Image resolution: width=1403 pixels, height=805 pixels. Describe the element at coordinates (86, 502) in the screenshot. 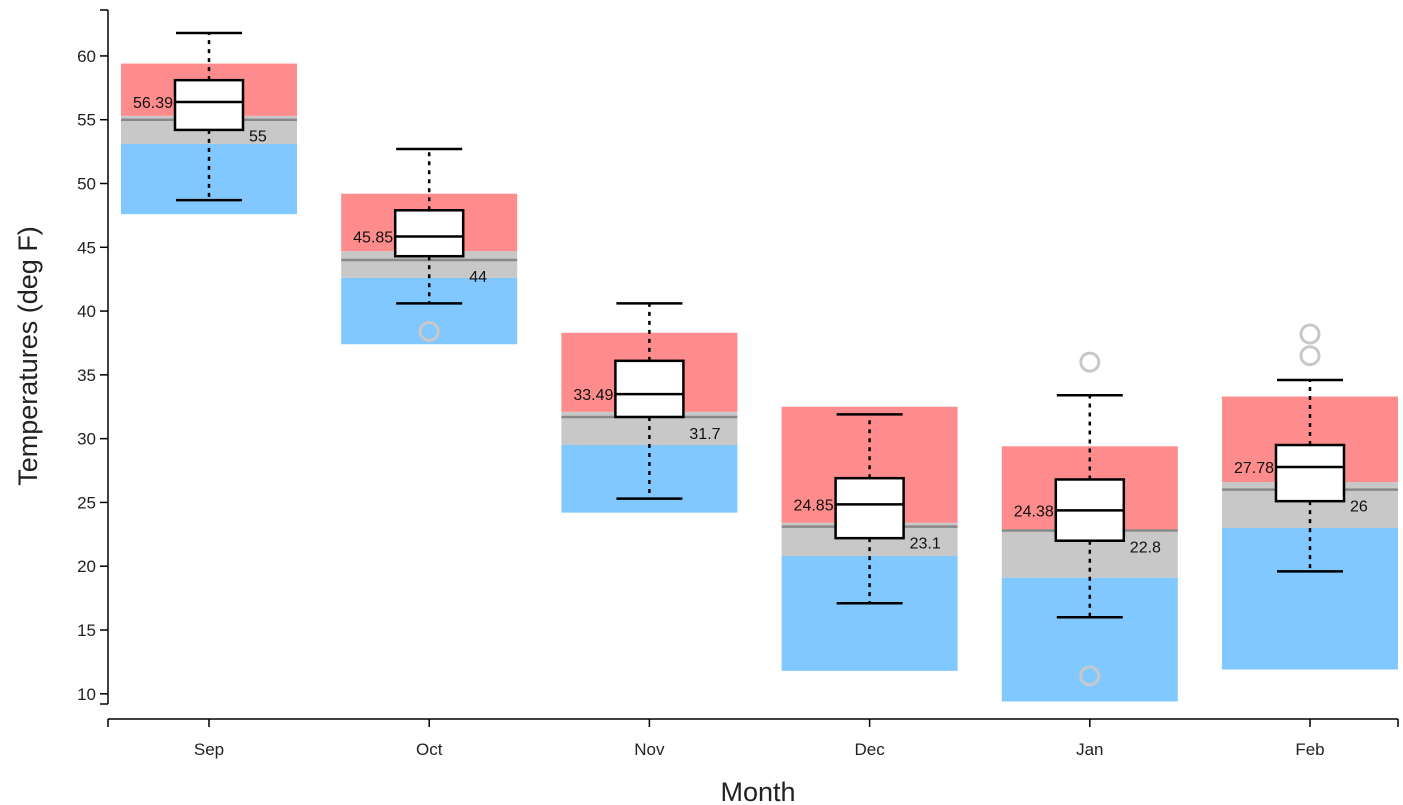

I see `y-tick-label: 25` at that location.